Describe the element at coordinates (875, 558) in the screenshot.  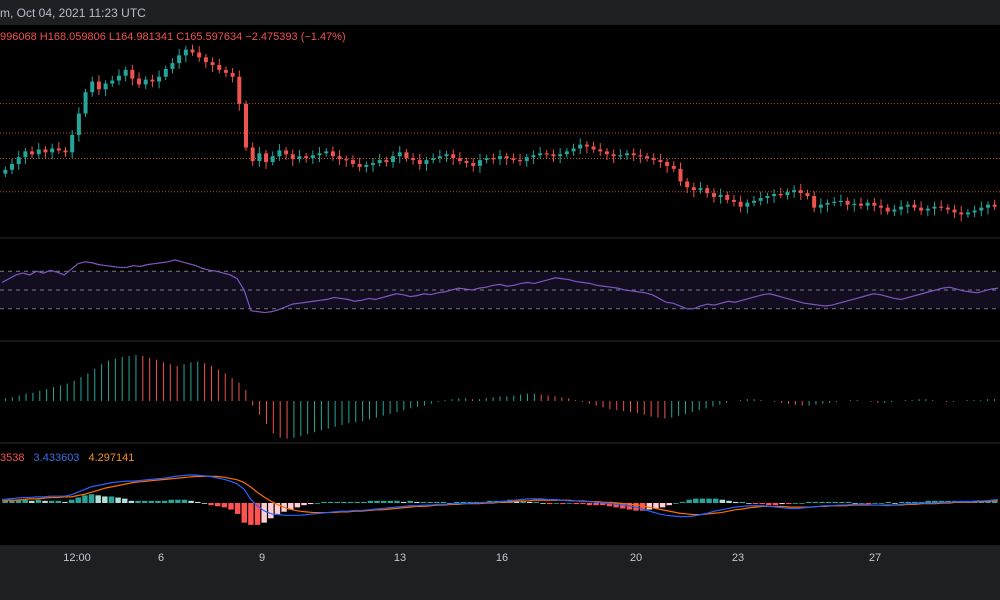
I see `time-axis-tick: 27` at that location.